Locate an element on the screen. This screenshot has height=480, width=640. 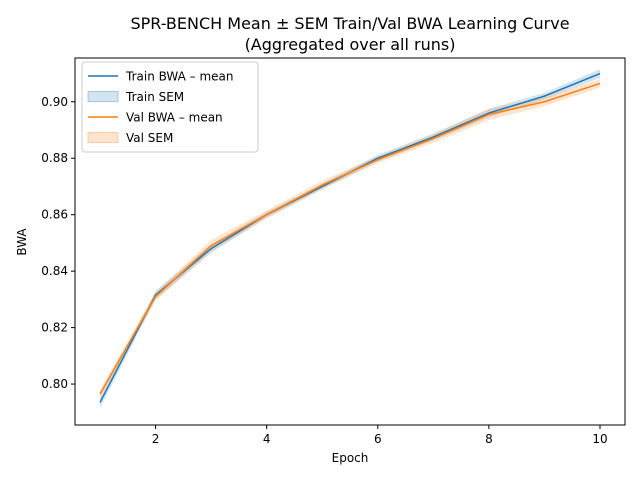
legend-box is located at coordinates (170, 107).